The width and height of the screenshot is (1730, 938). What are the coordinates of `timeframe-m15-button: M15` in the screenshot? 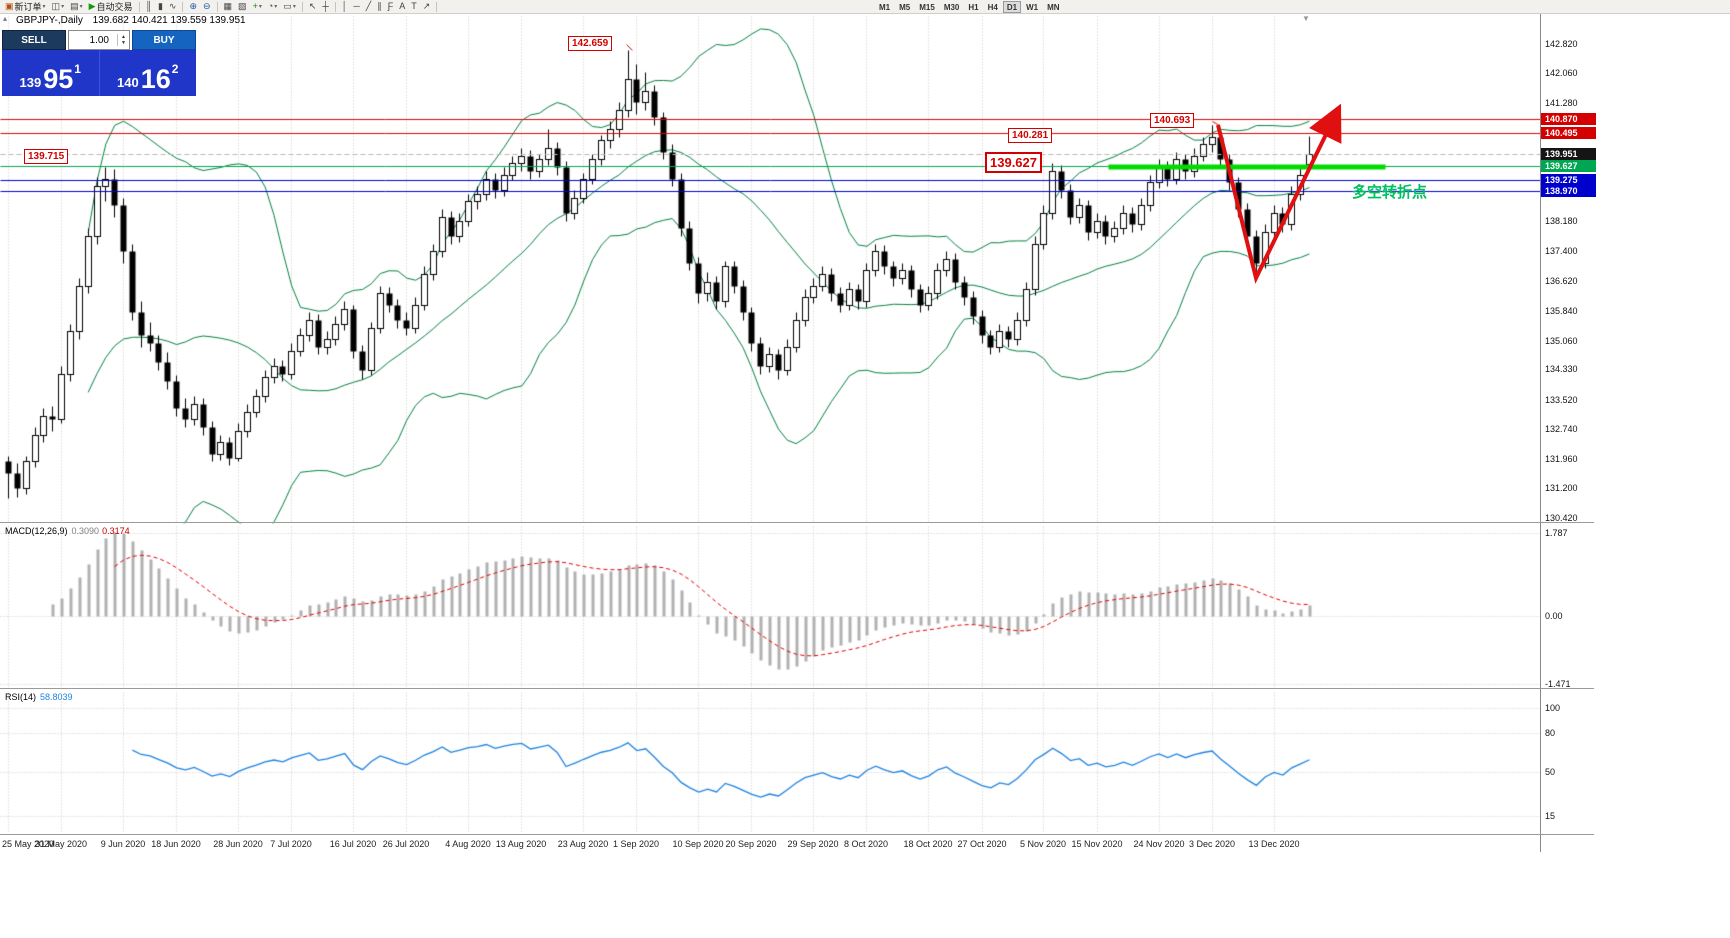 It's located at (927, 7).